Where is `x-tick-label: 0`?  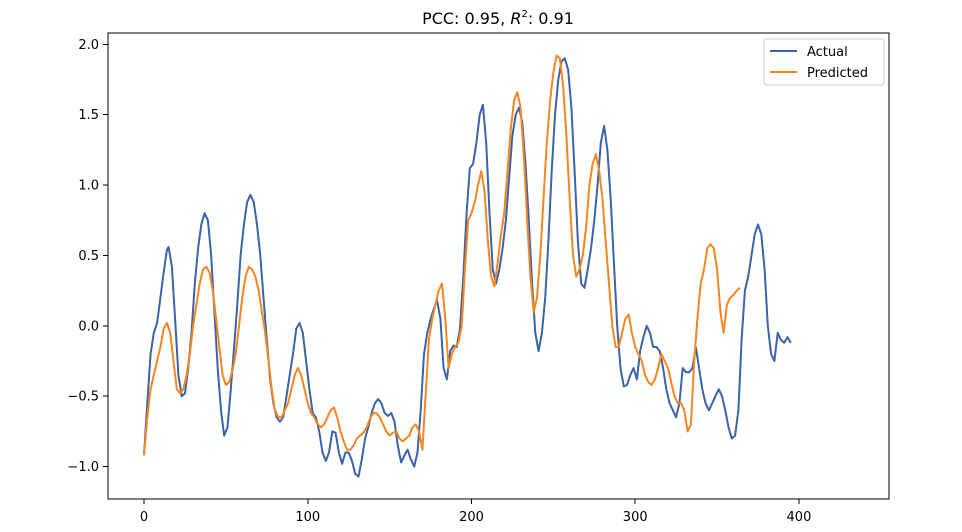
x-tick-label: 0 is located at coordinates (144, 517).